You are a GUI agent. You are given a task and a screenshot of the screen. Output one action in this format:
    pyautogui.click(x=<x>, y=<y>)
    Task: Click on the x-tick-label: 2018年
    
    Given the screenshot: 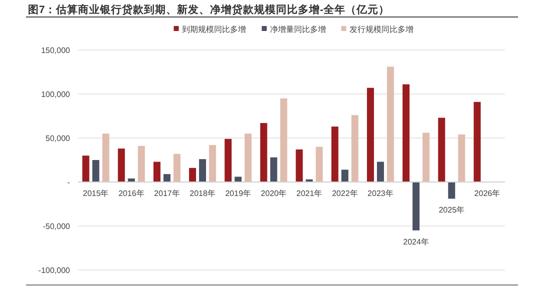 What is the action you would take?
    pyautogui.click(x=203, y=193)
    